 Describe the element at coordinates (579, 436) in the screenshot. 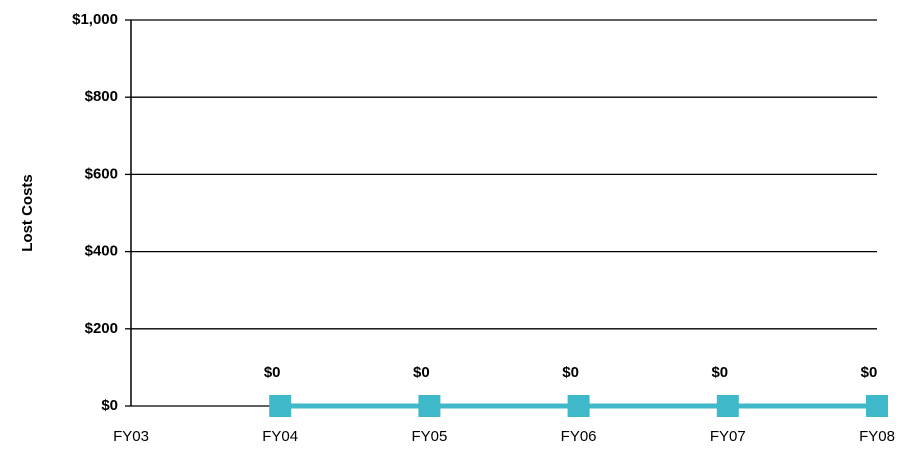

I see `x-tick-label: FY06` at that location.